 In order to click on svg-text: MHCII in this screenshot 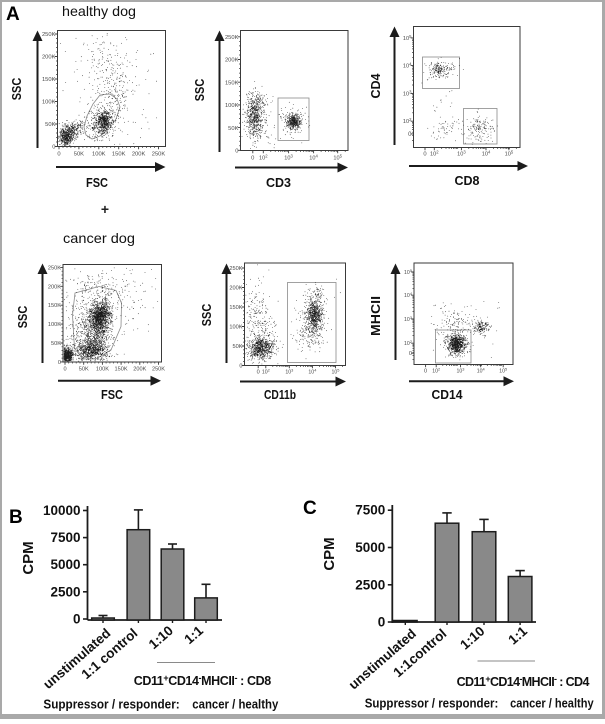, I will do `click(375, 316)`.